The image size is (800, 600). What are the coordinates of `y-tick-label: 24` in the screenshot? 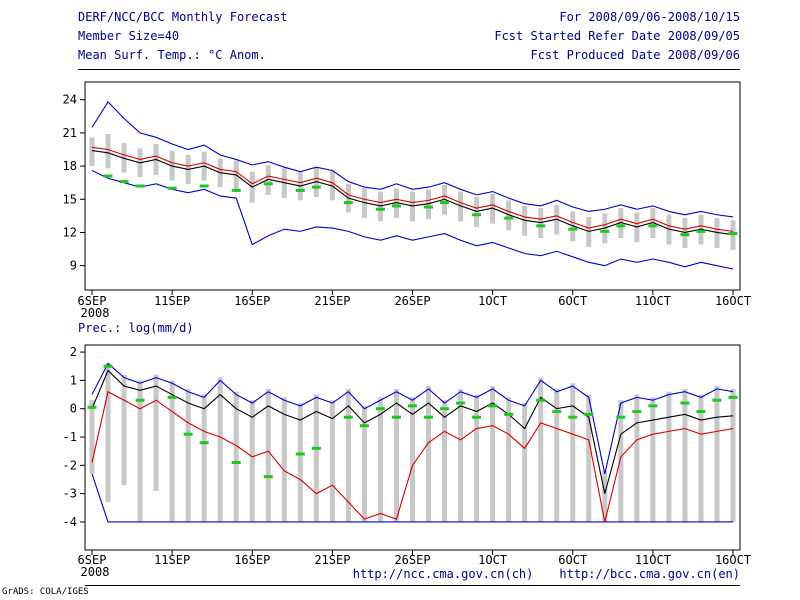 It's located at (70, 100).